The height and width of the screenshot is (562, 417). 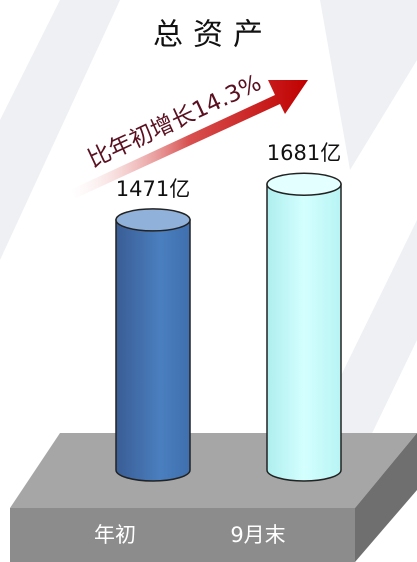 What do you see at coordinates (189, 139) in the screenshot?
I see `growth-arrow` at bounding box center [189, 139].